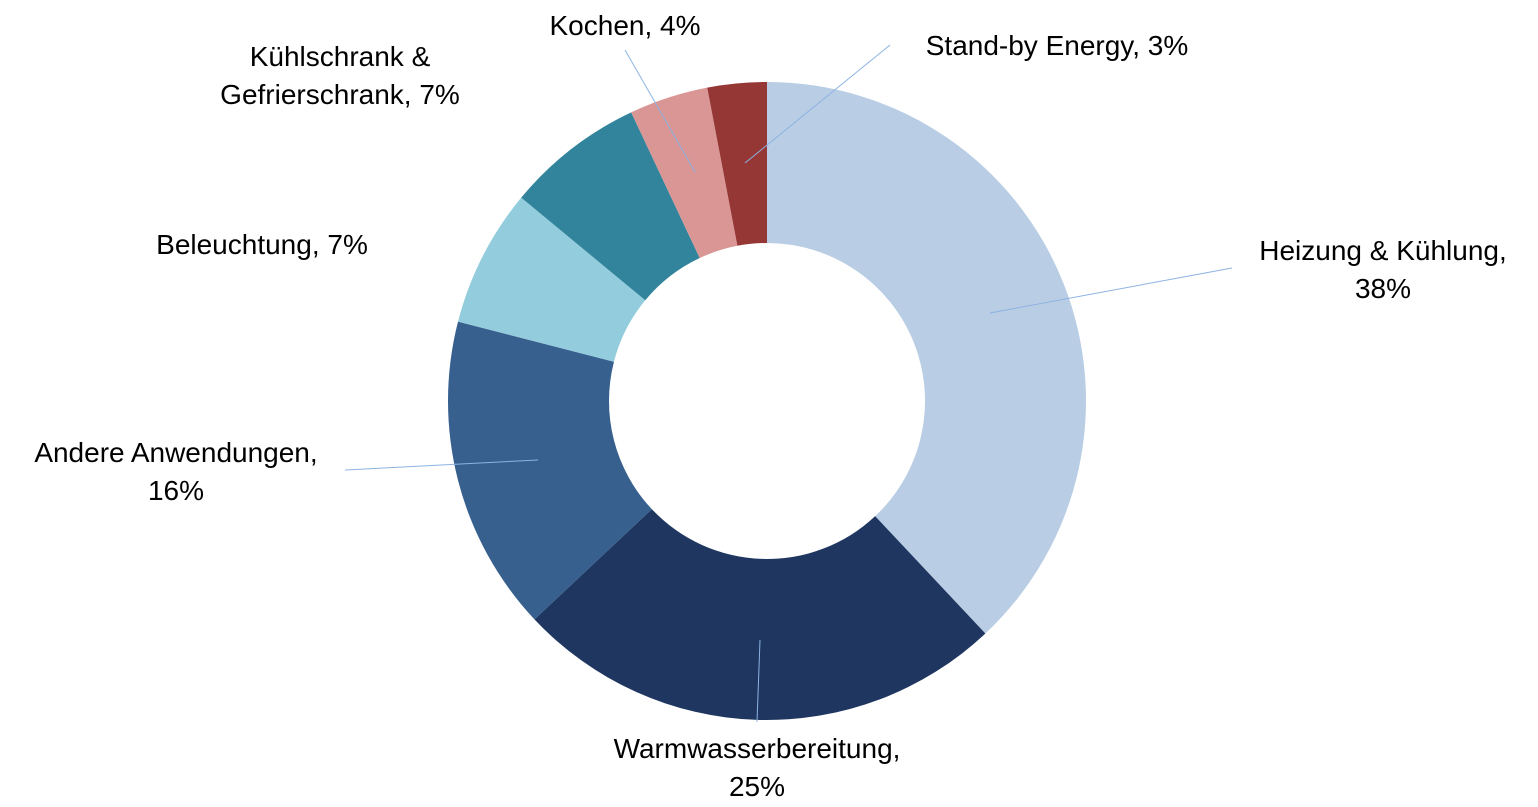 Image resolution: width=1538 pixels, height=807 pixels. Describe the element at coordinates (1057, 45) in the screenshot. I see `data-label: Stand-by Energy, 3%` at that location.